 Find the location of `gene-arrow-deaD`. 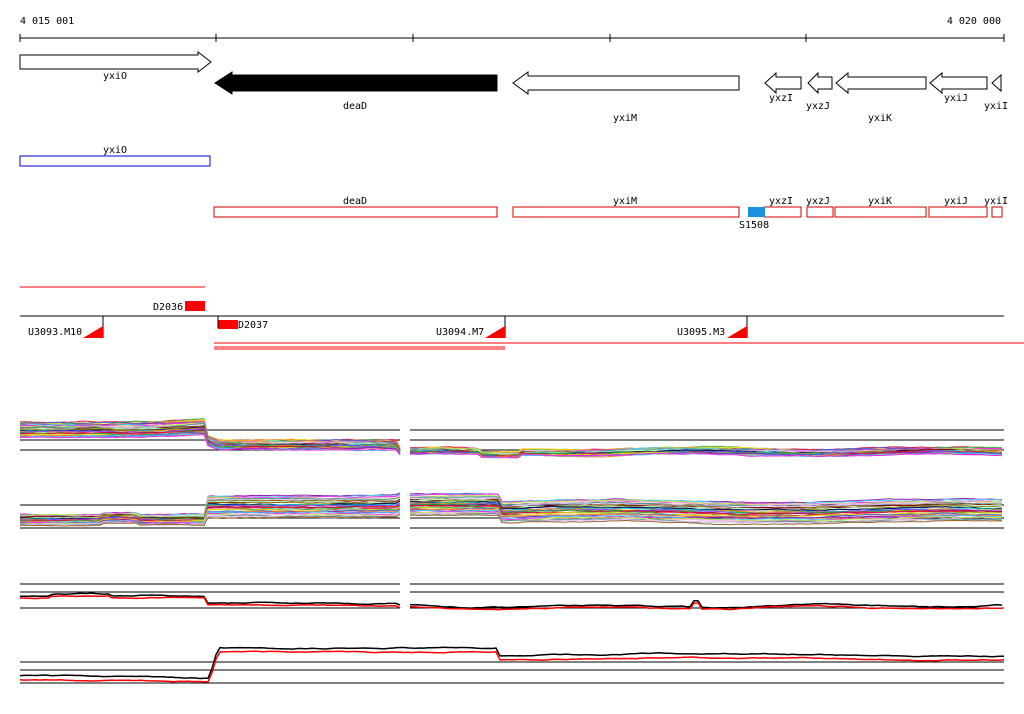

gene-arrow-deaD is located at coordinates (356, 83).